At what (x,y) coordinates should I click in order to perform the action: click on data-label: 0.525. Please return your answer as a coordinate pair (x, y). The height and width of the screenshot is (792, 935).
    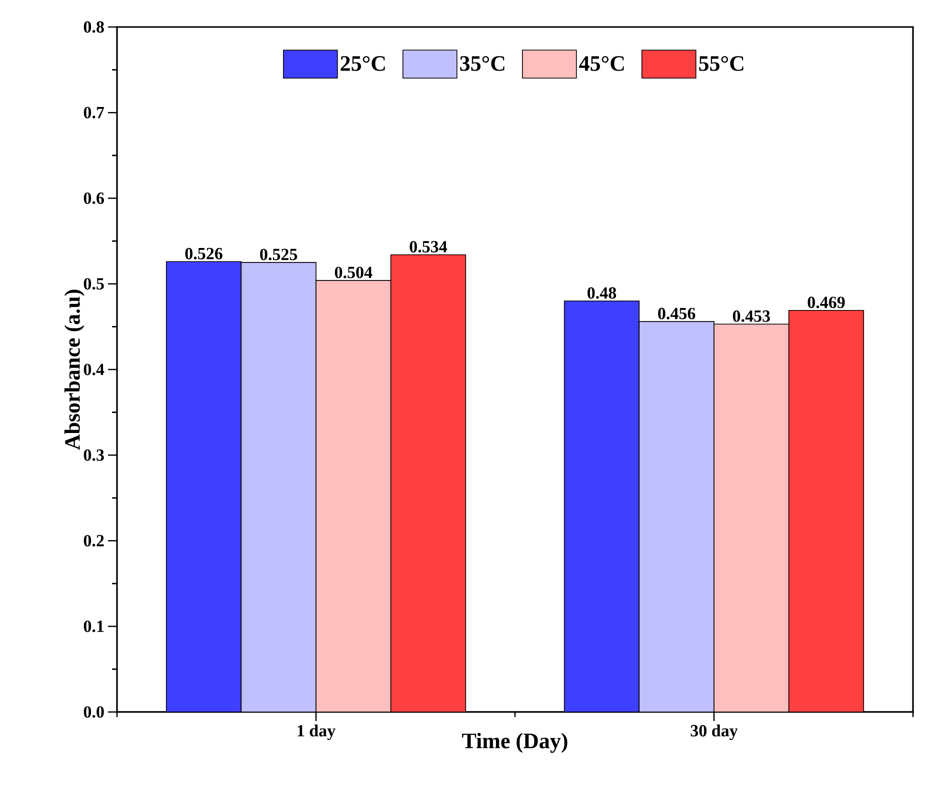
    Looking at the image, I should click on (279, 254).